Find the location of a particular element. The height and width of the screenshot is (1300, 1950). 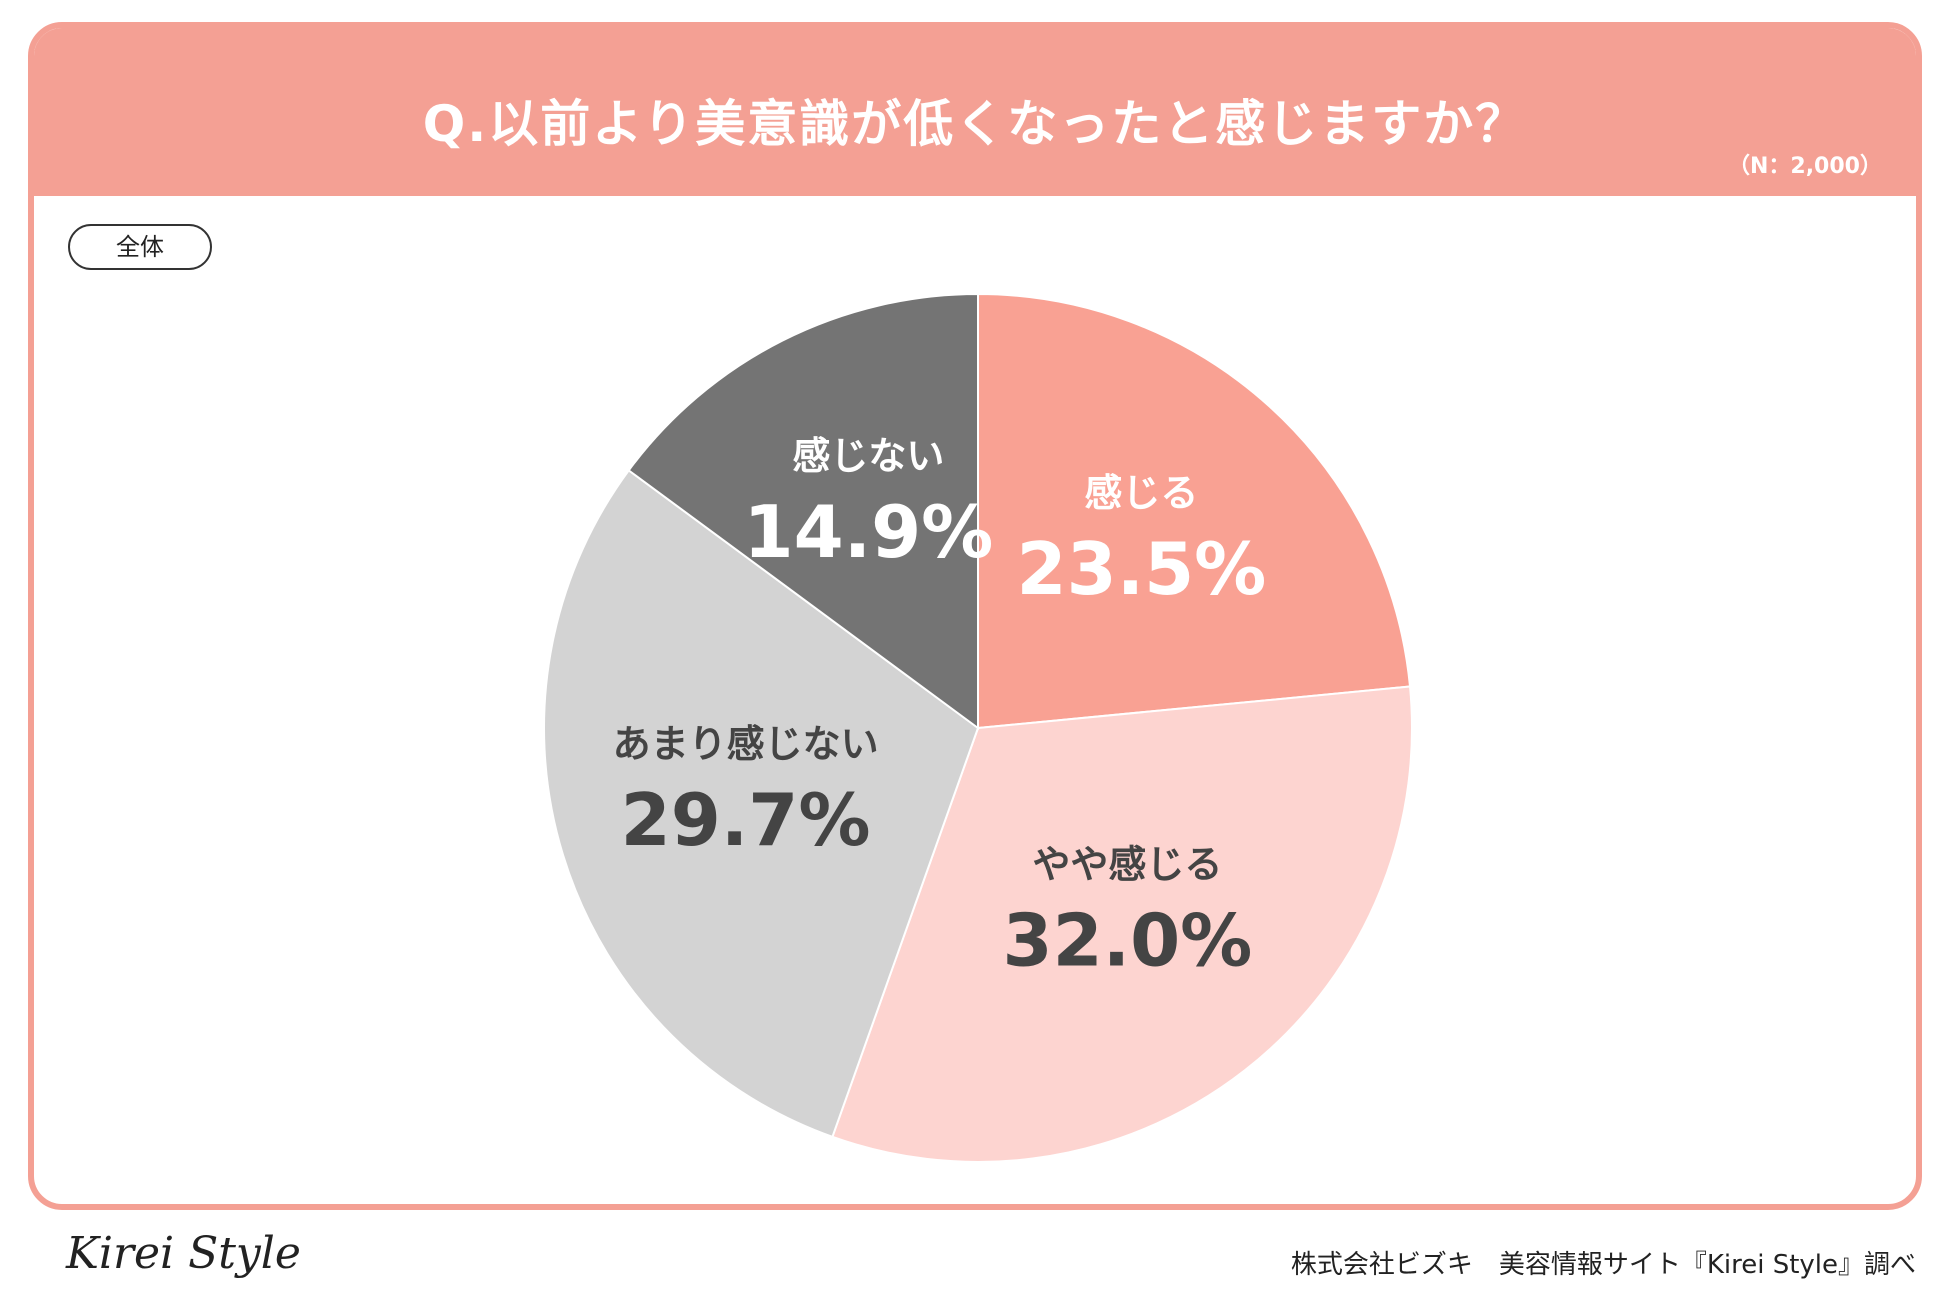

question-title: Q.以前より美意識が低くなったと感じますか？ is located at coordinates (975, 124).